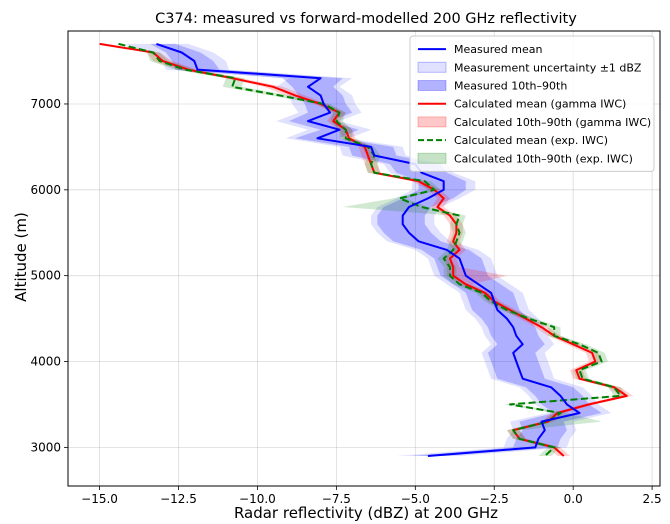 The width and height of the screenshot is (670, 524). What do you see at coordinates (531, 140) in the screenshot?
I see `legend-label: Calculated mean (exp. IWC)` at bounding box center [531, 140].